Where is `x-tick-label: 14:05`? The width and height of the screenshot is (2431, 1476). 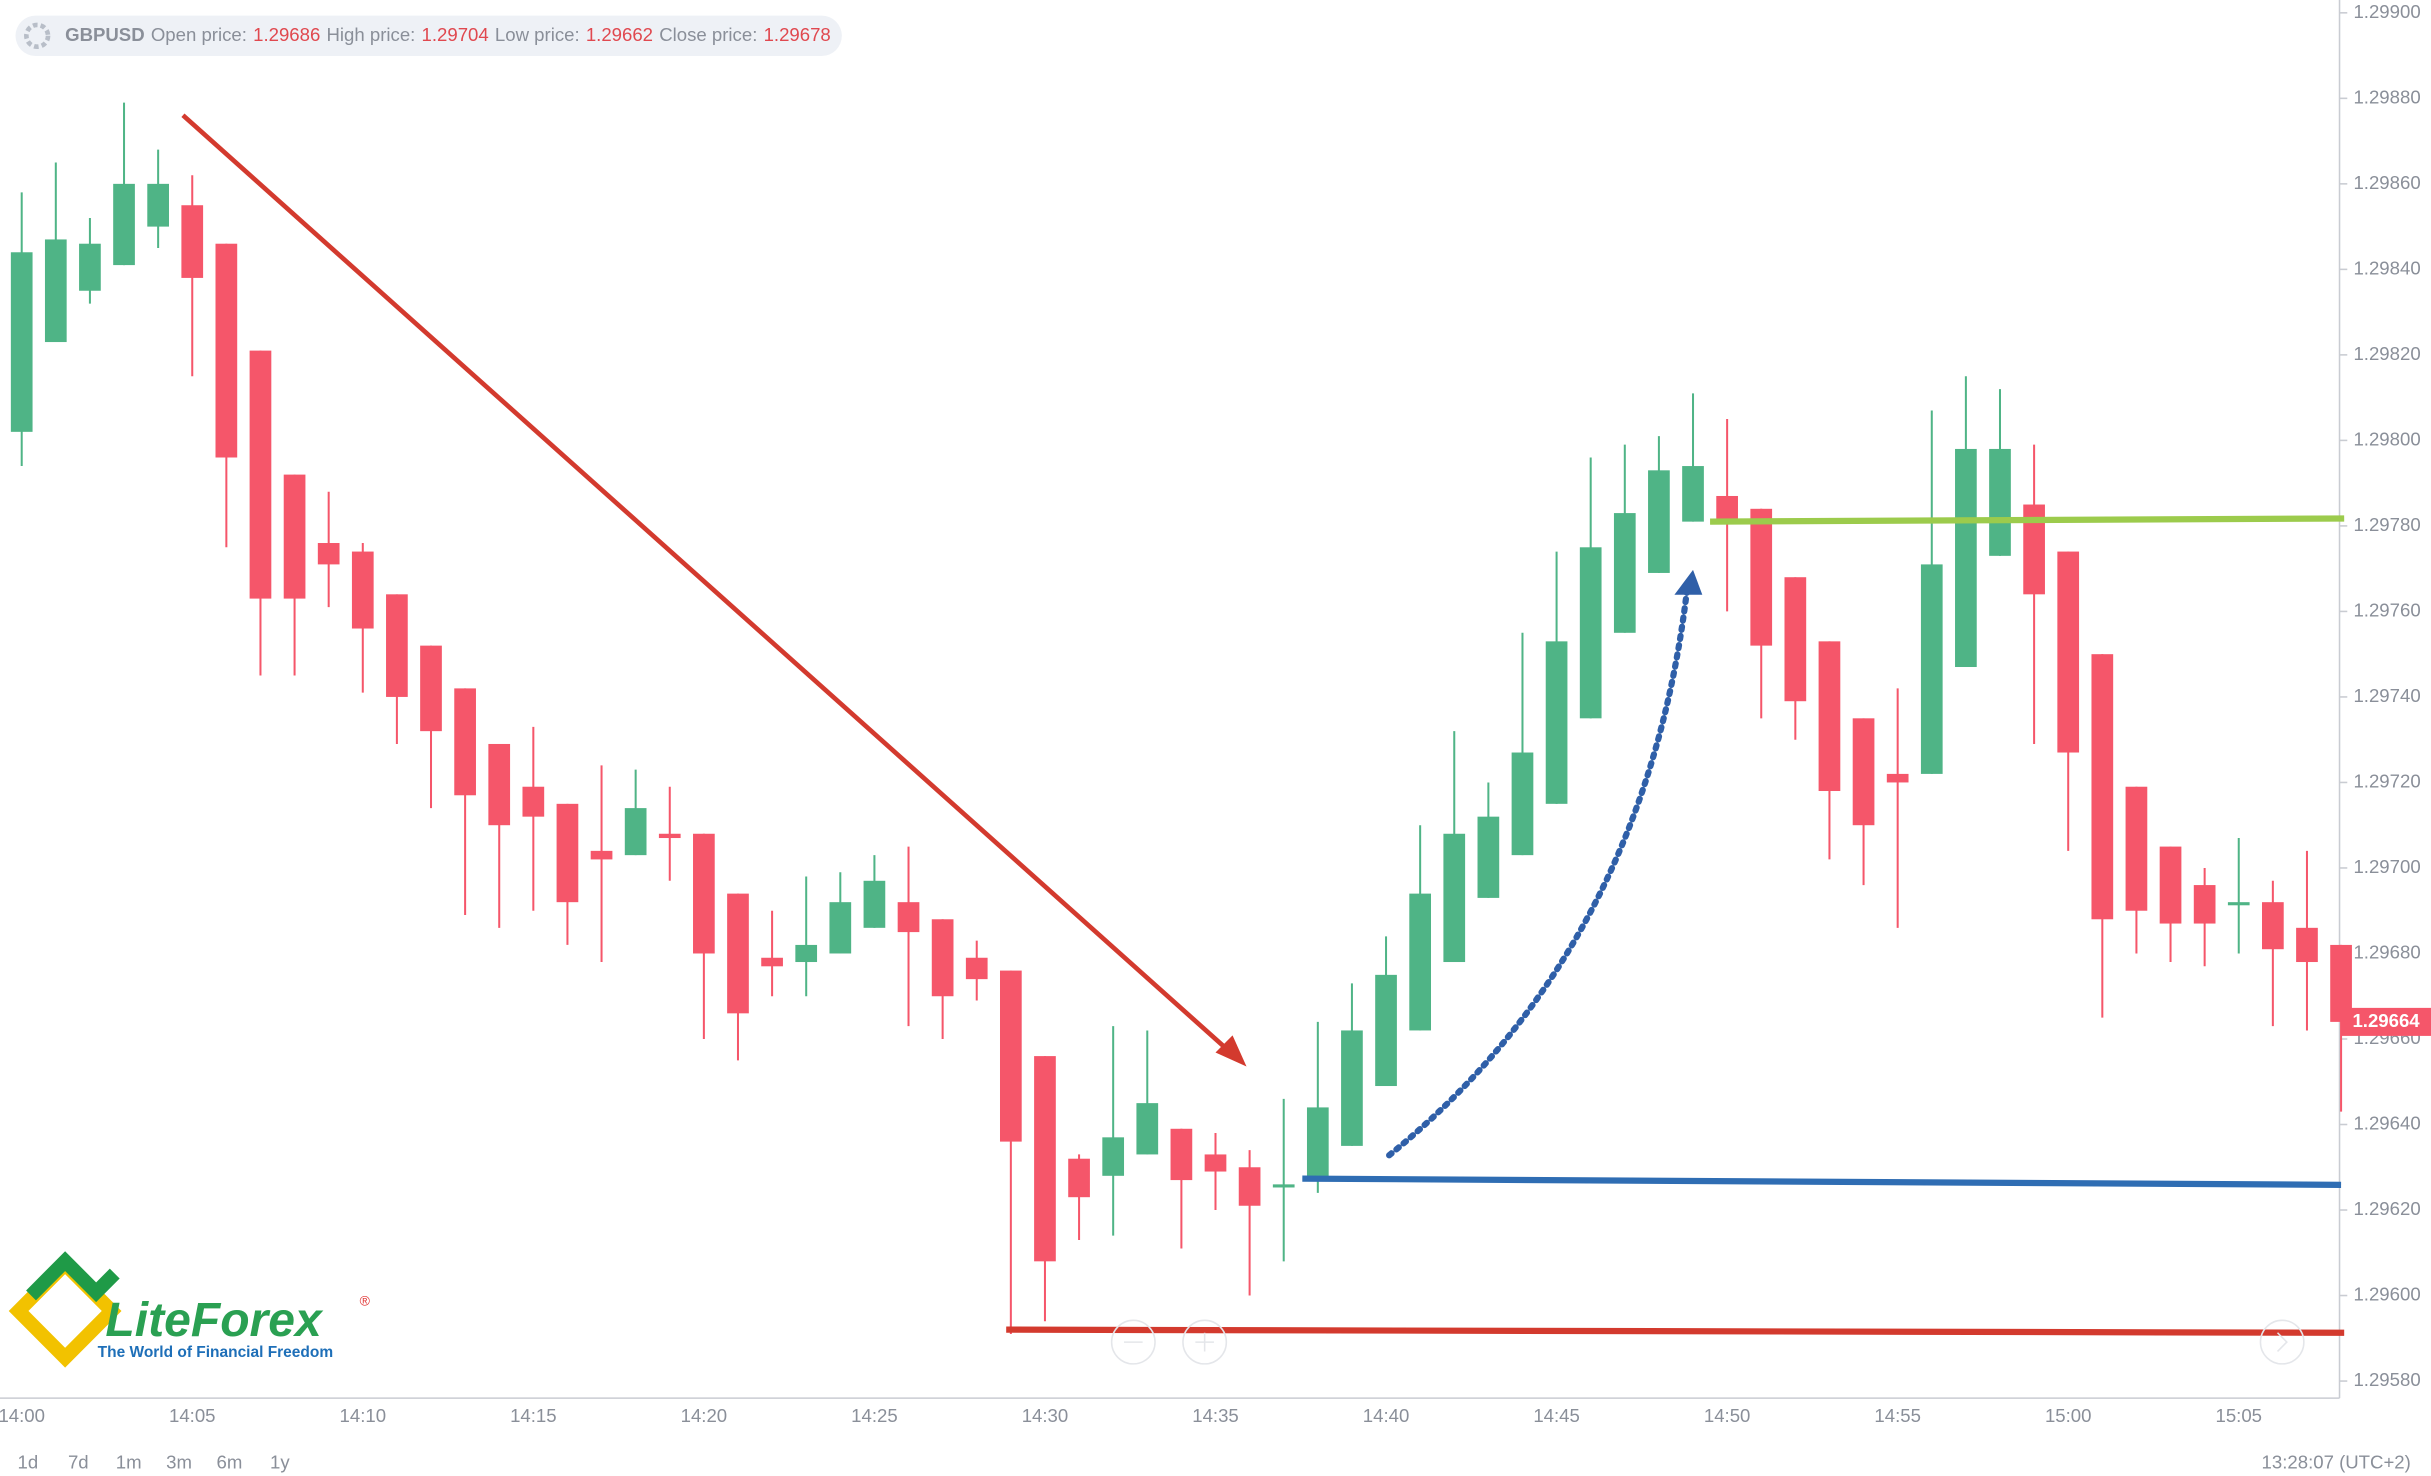
x-tick-label: 14:05 is located at coordinates (192, 1415).